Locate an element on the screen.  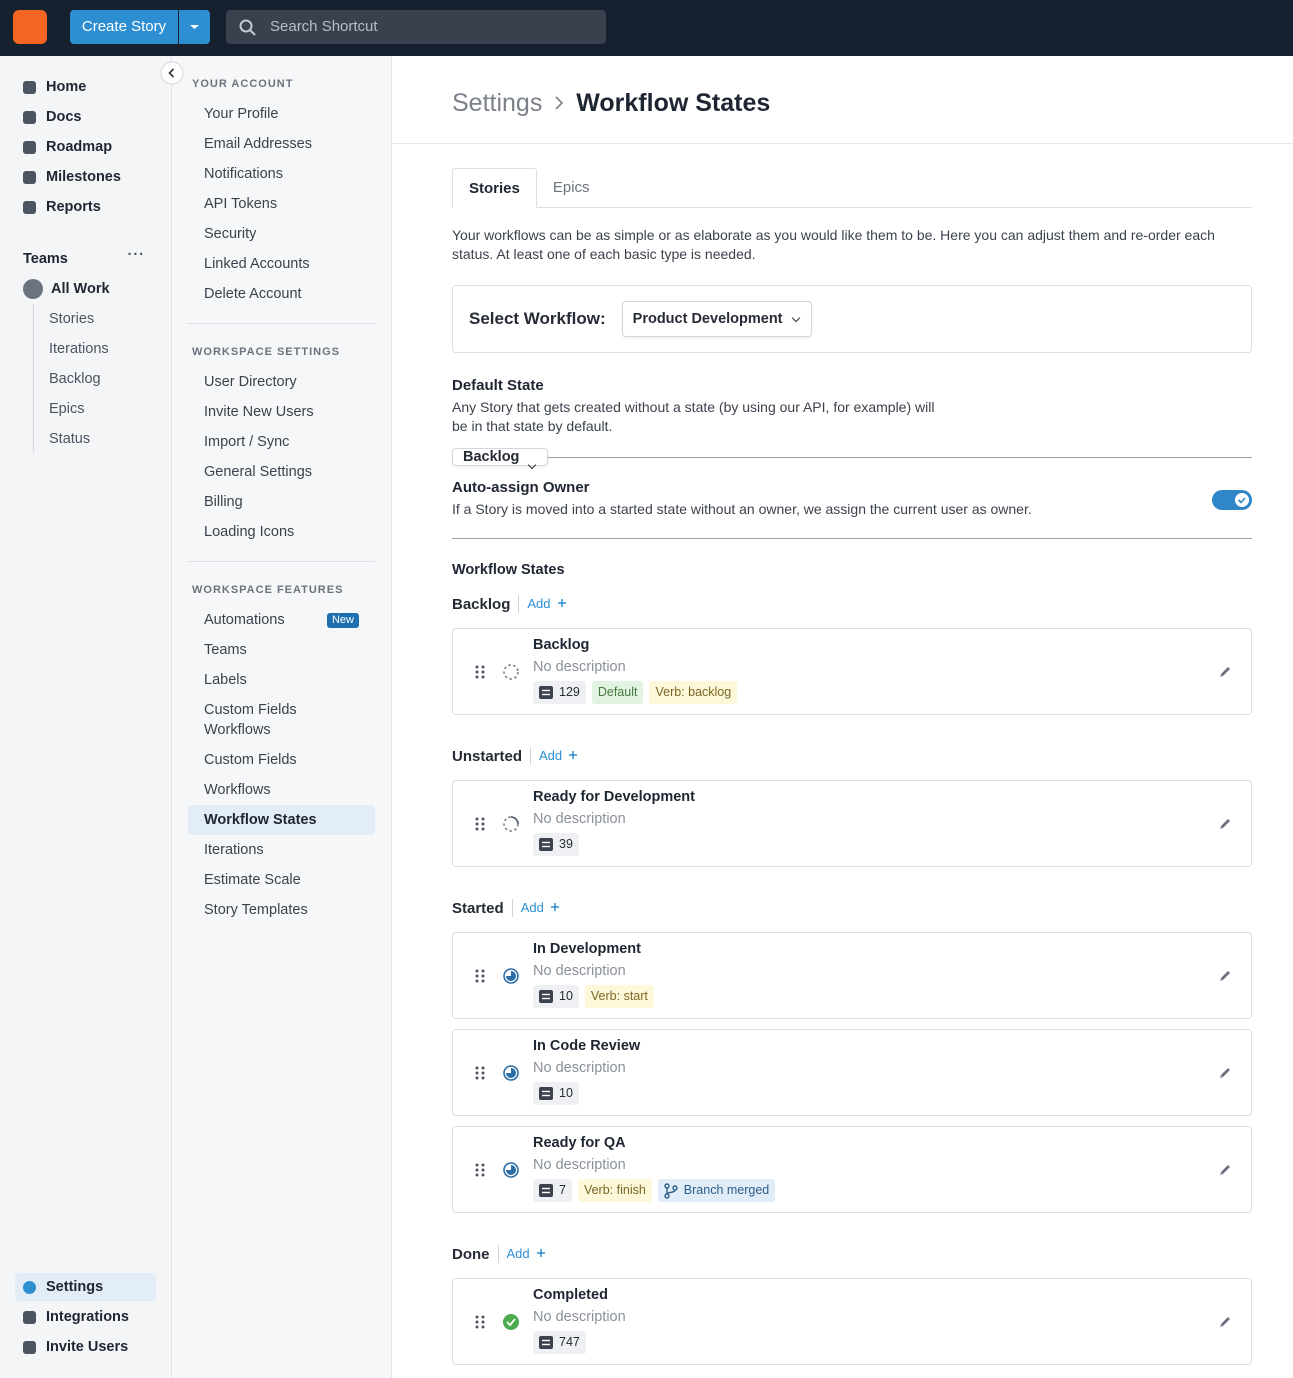
drag-handle is located at coordinates (480, 1170).